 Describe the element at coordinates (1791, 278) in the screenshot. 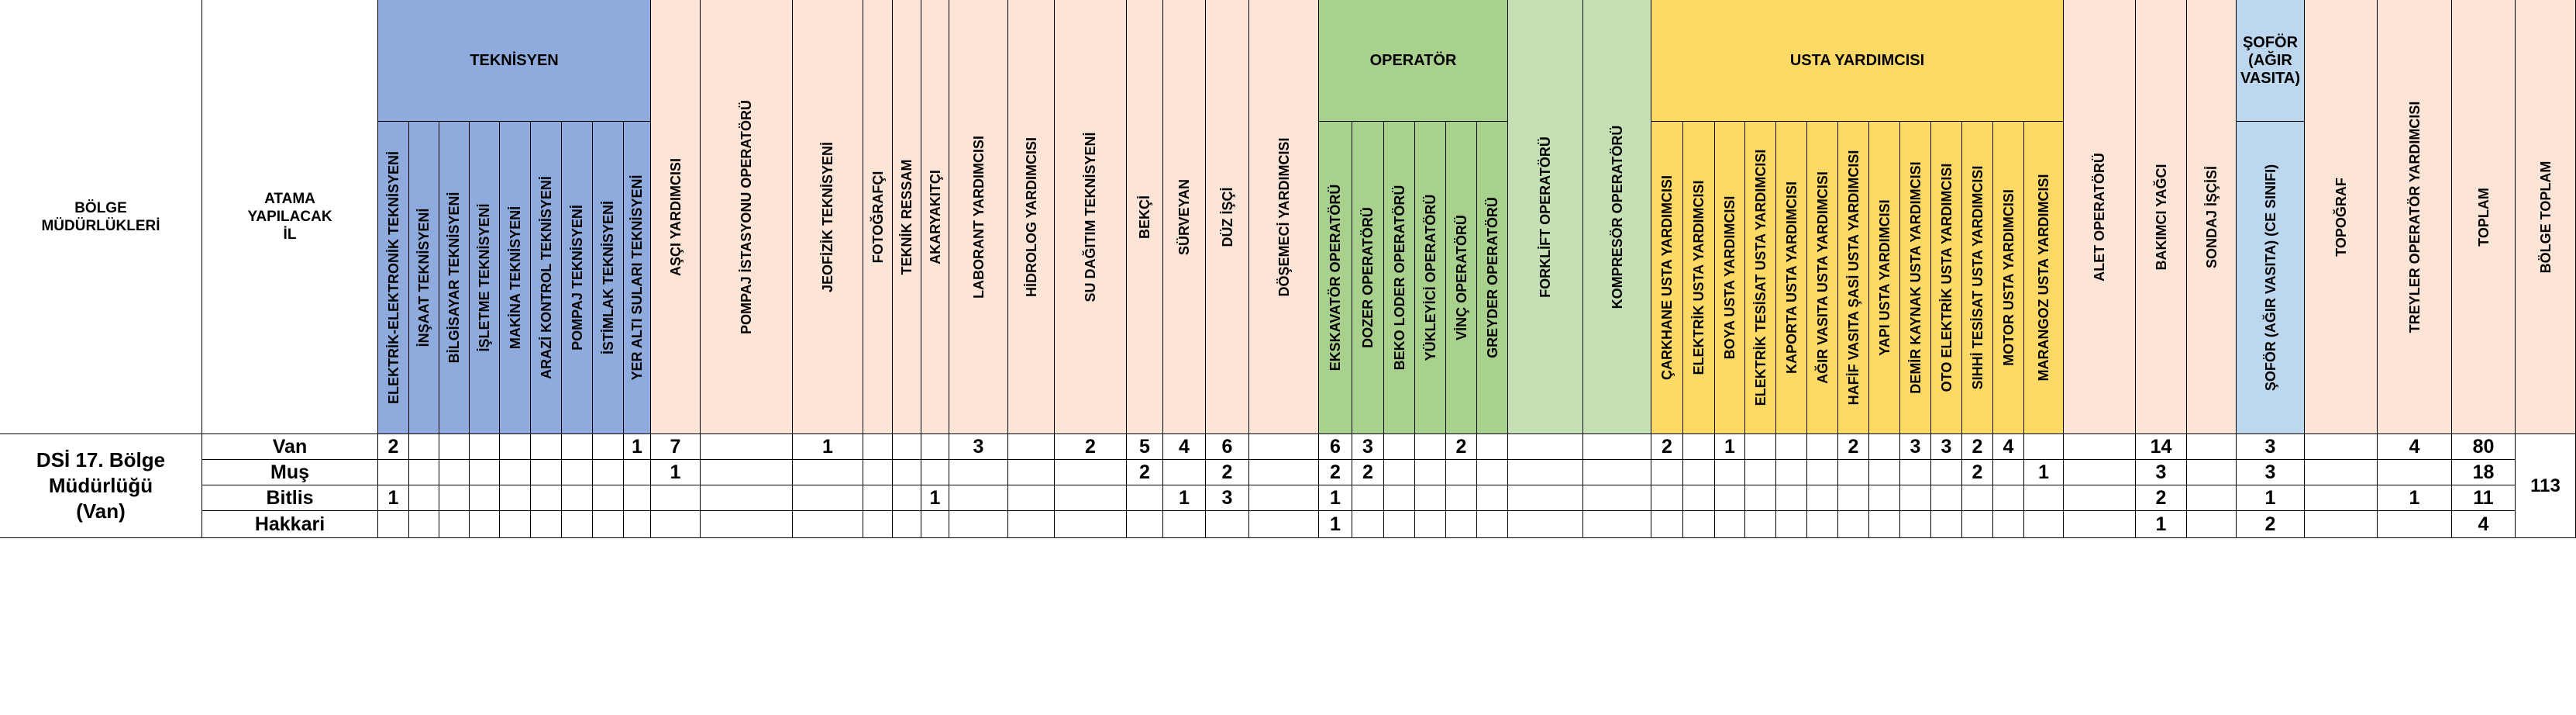

I see `column-header: KAPORTA USTA YARDIMCISI` at that location.